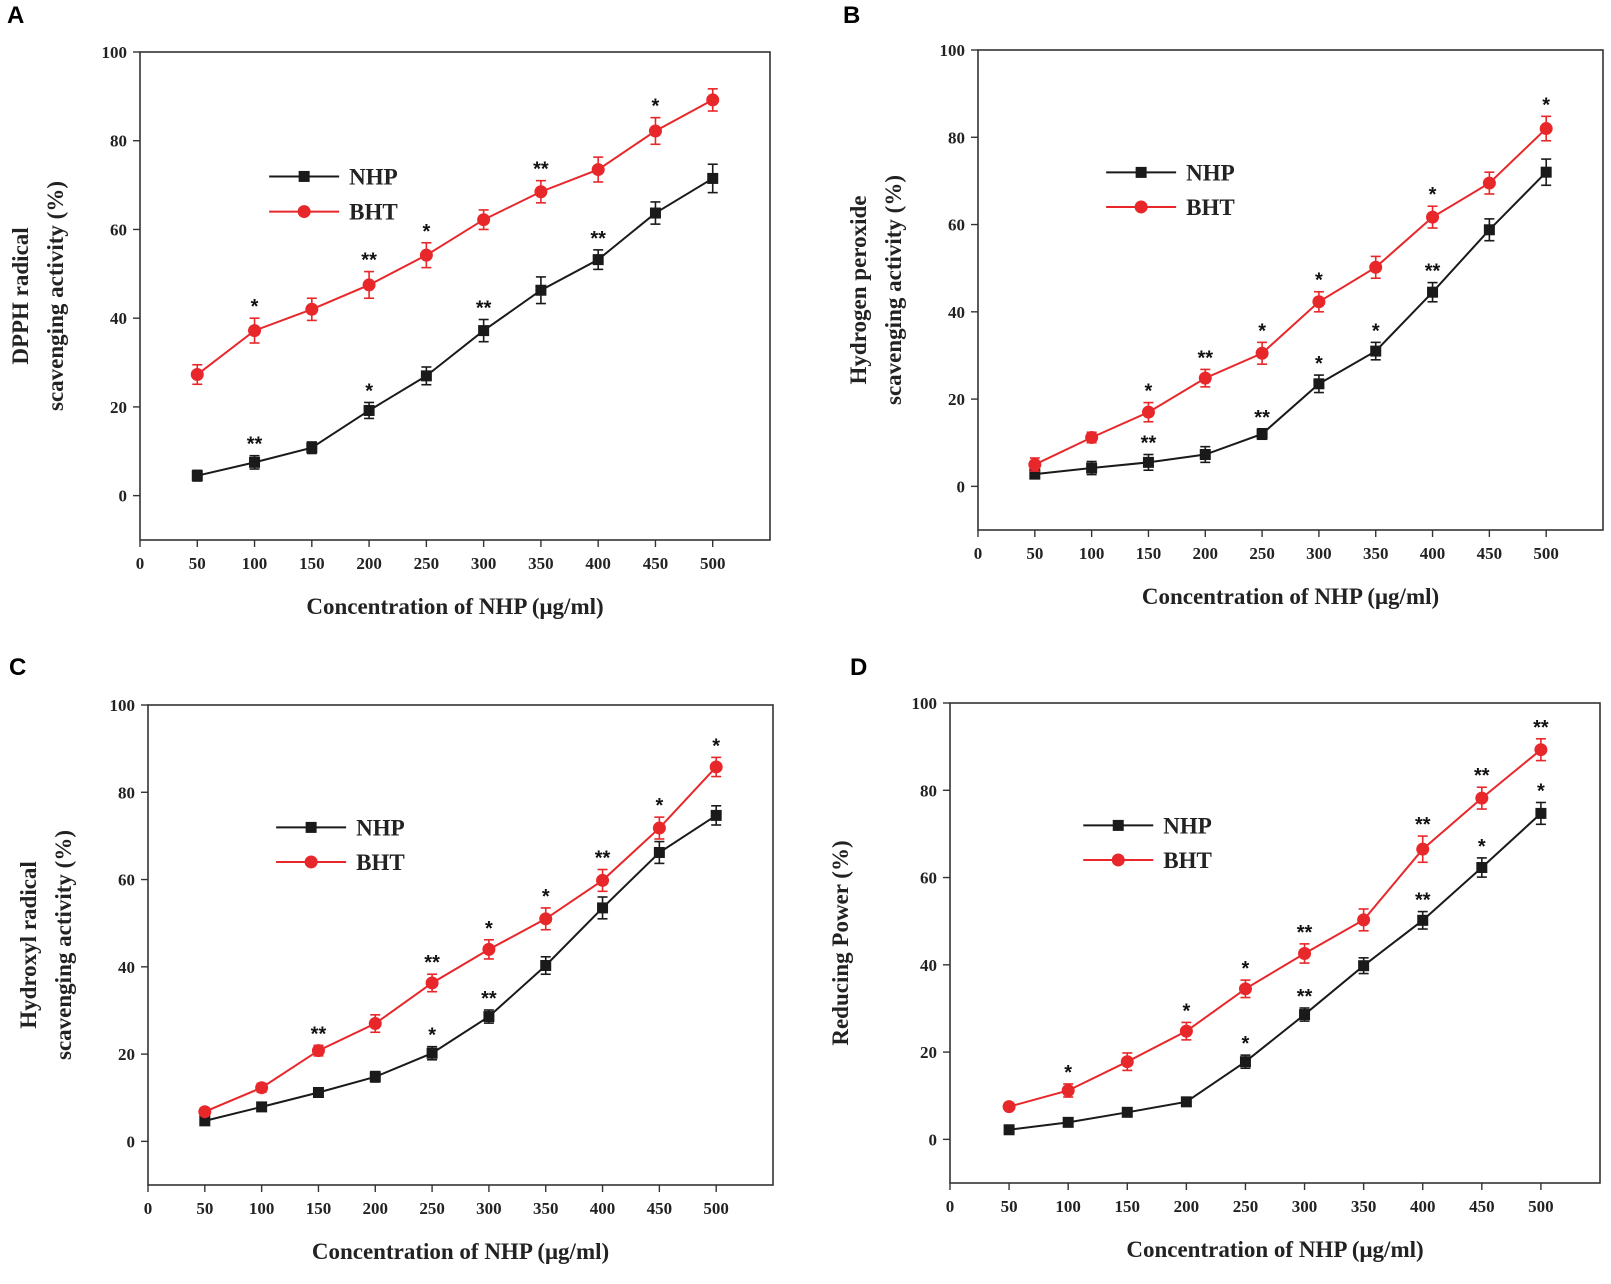 The height and width of the screenshot is (1284, 1611). Describe the element at coordinates (858, 290) in the screenshot. I see `y-axis-title: Hydrogen peroxide` at that location.